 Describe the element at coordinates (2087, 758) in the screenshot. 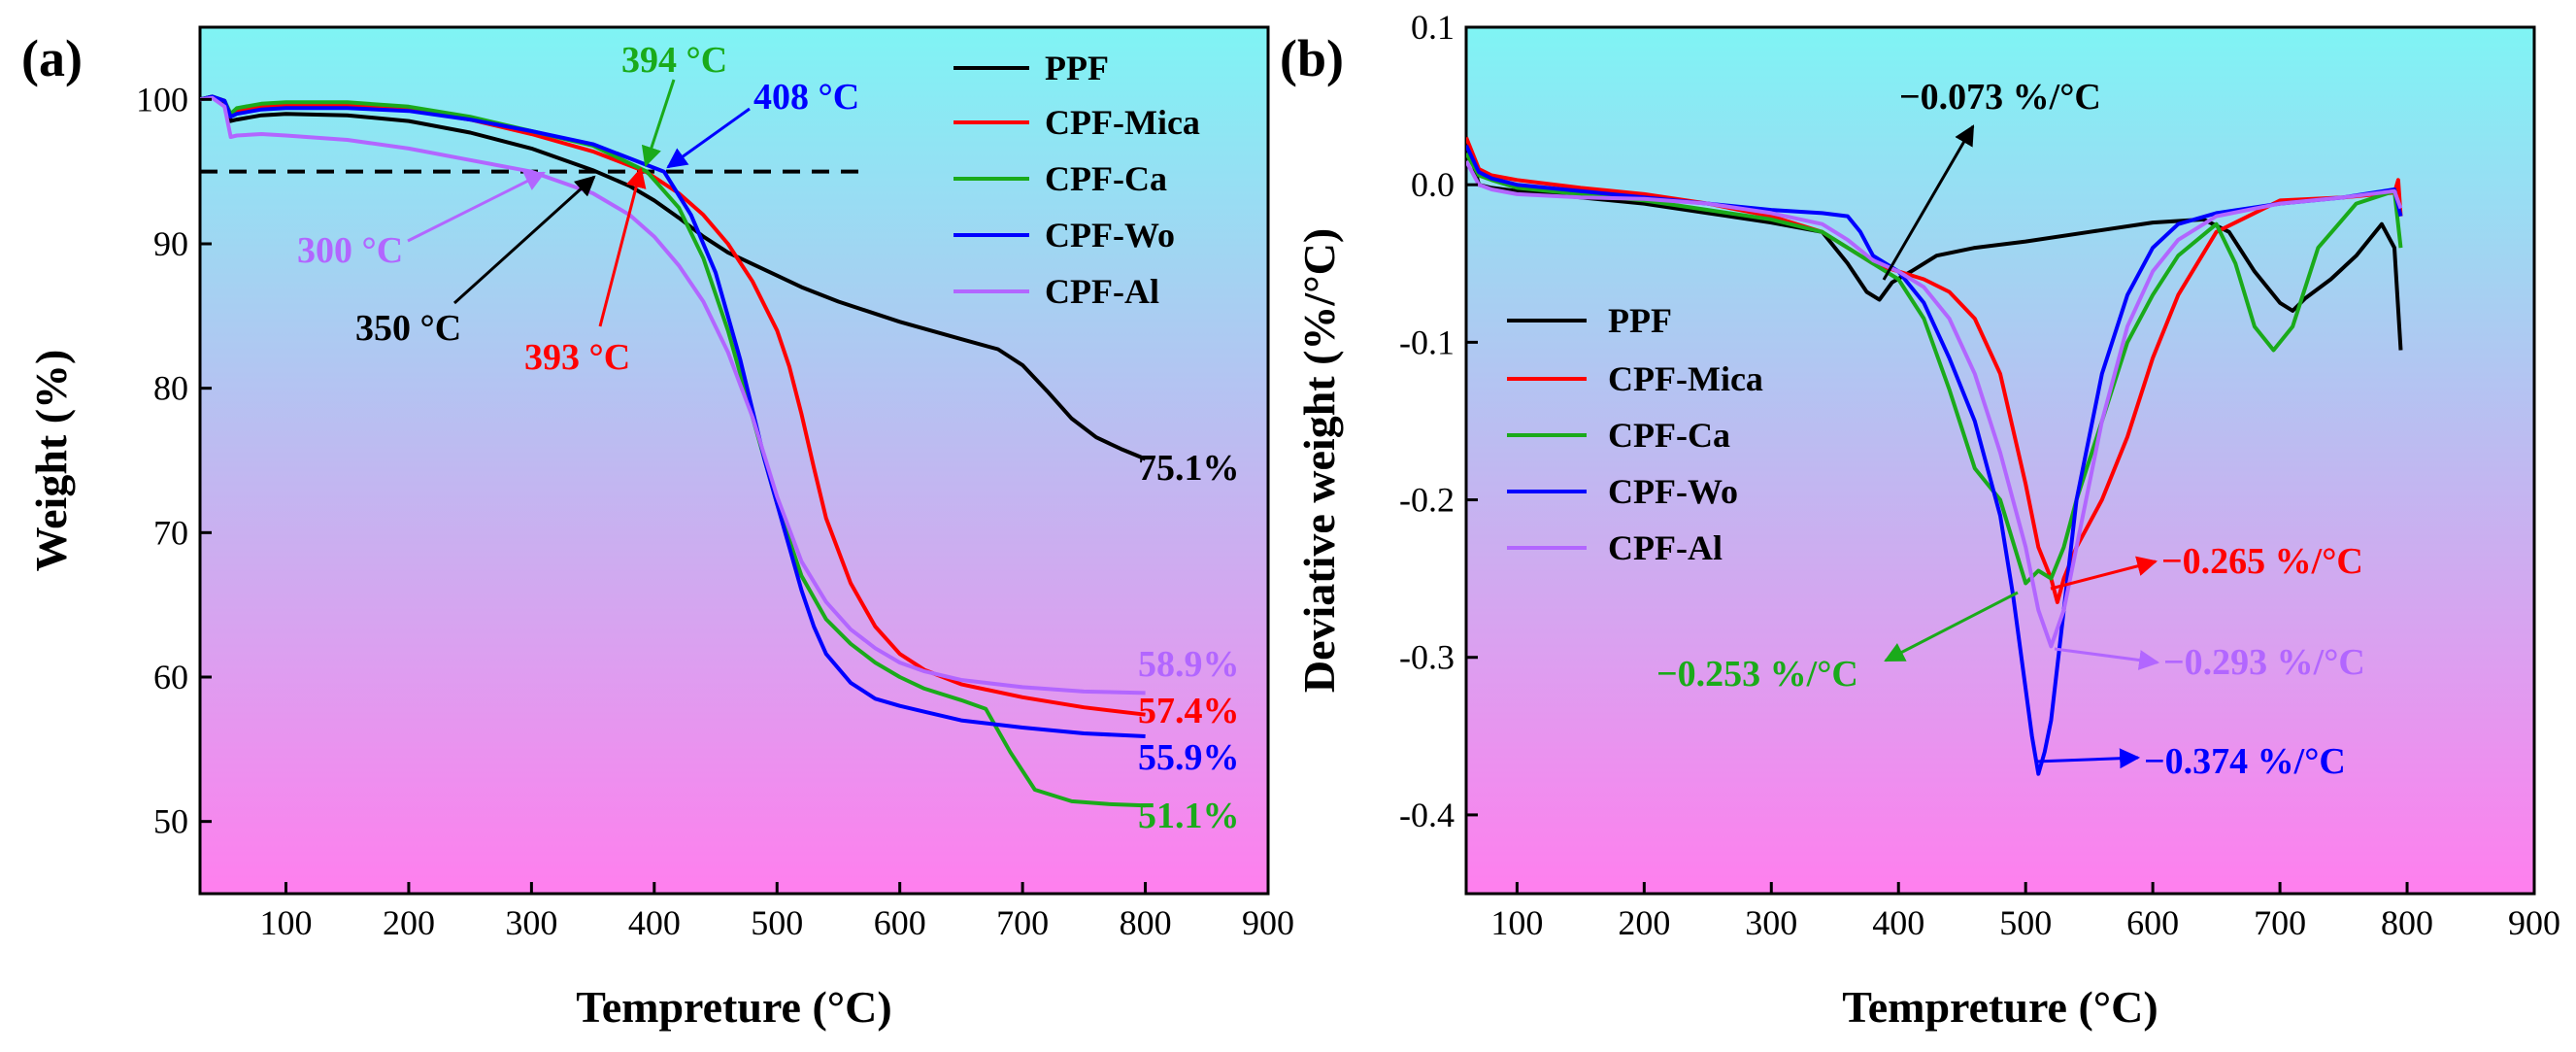

I see `arrow-peak-cpf-wo` at that location.